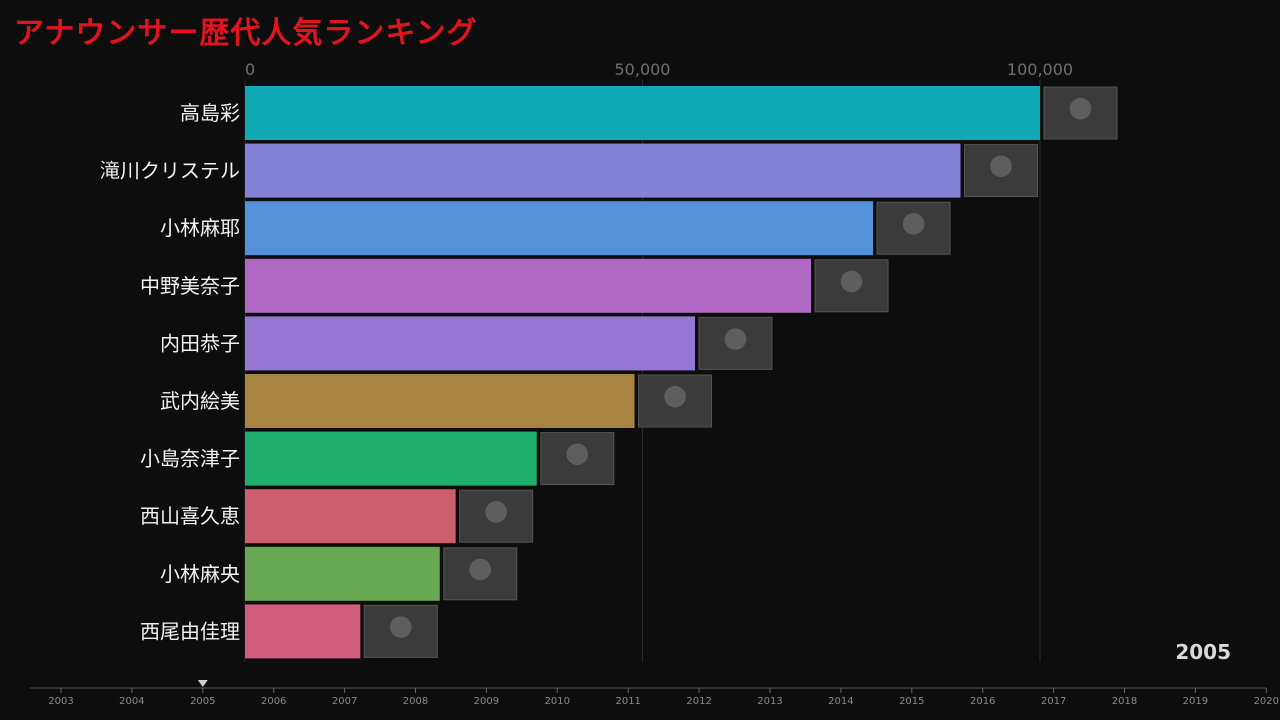 The width and height of the screenshot is (1280, 720). What do you see at coordinates (190, 459) in the screenshot?
I see `category-label: 小島奈津子` at bounding box center [190, 459].